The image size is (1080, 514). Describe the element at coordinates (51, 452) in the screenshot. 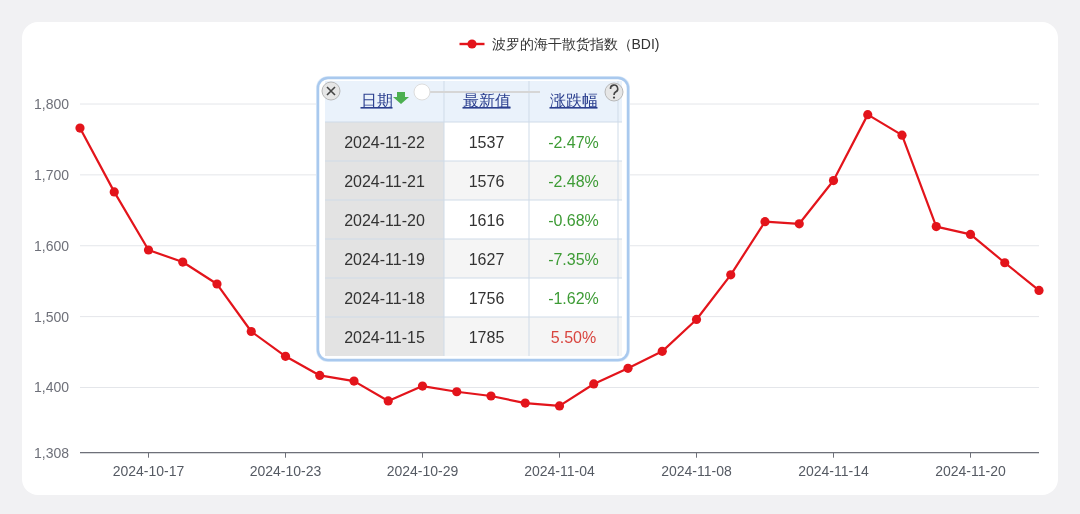

I see `y-tick-label: 1,308` at that location.